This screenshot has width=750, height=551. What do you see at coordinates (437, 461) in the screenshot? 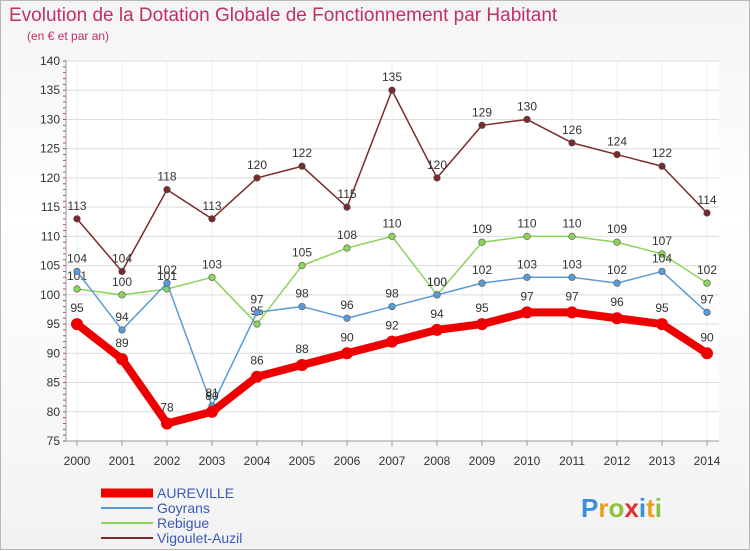
I see `x-tick-label: 2008` at bounding box center [437, 461].